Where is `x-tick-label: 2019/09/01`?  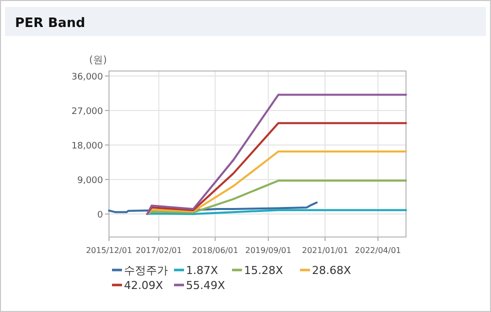 x-tick-label: 2019/09/01 is located at coordinates (268, 250).